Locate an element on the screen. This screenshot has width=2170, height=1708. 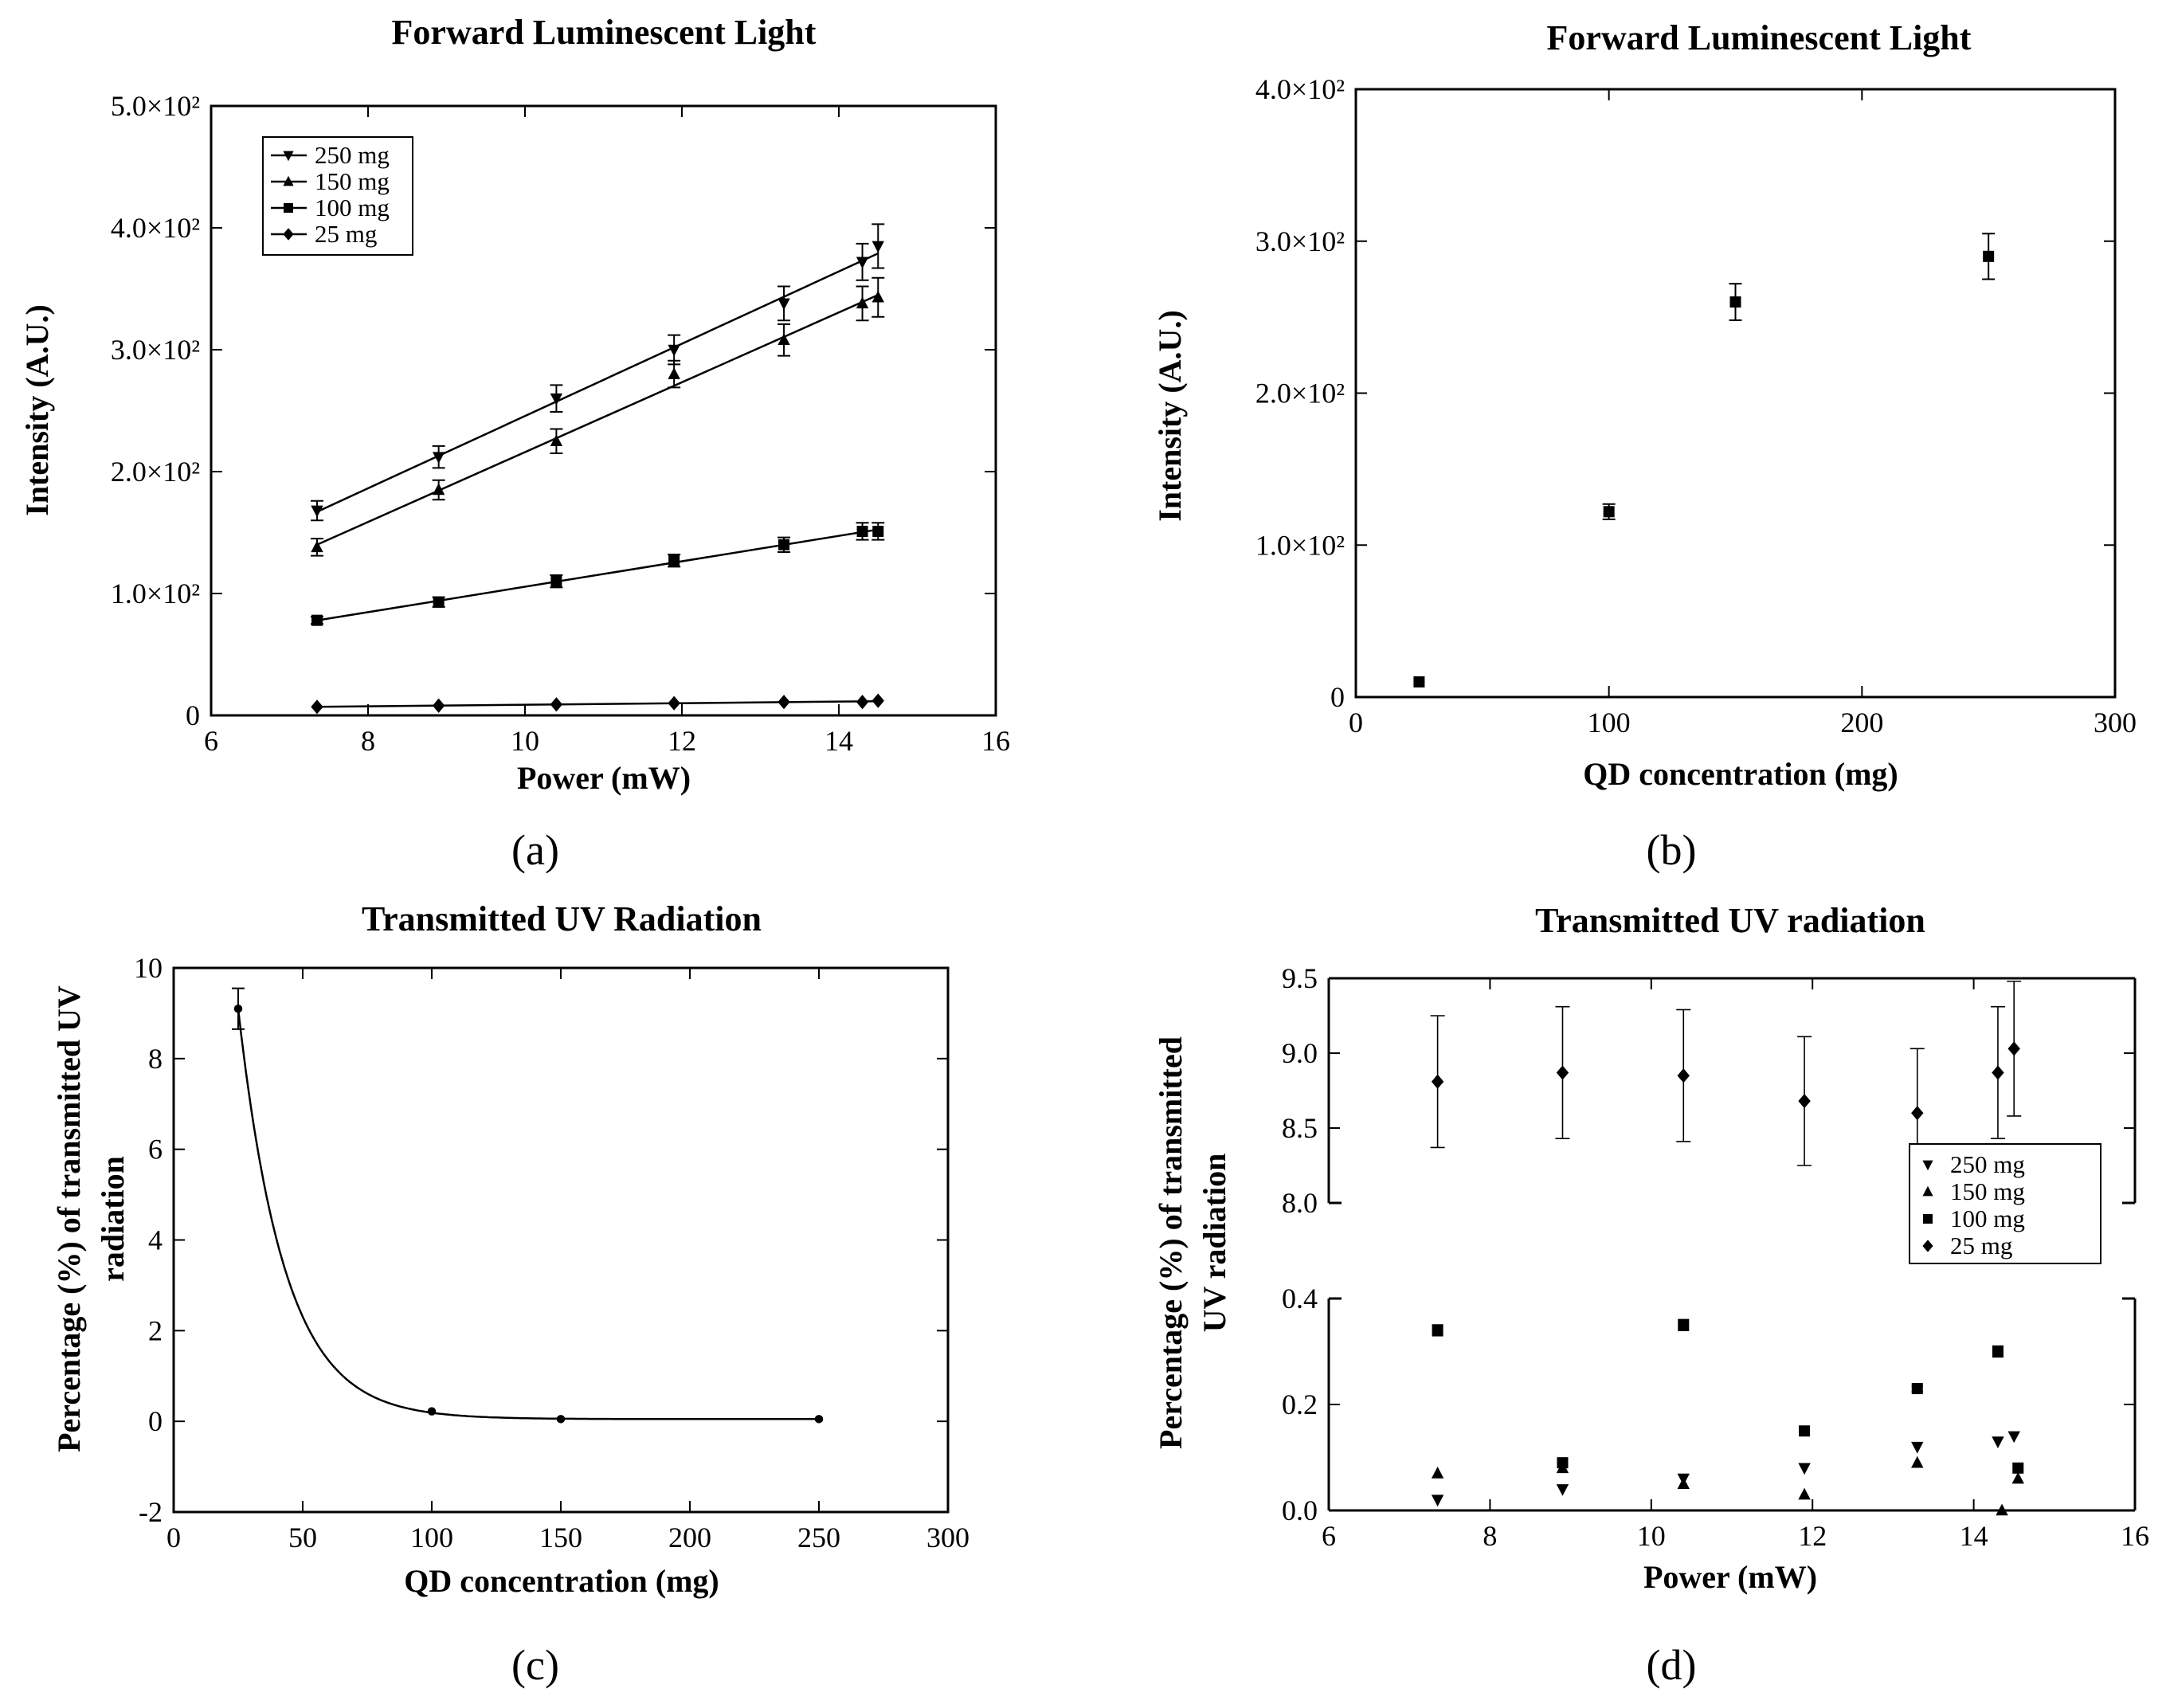
legend-box is located at coordinates (2005, 1203).